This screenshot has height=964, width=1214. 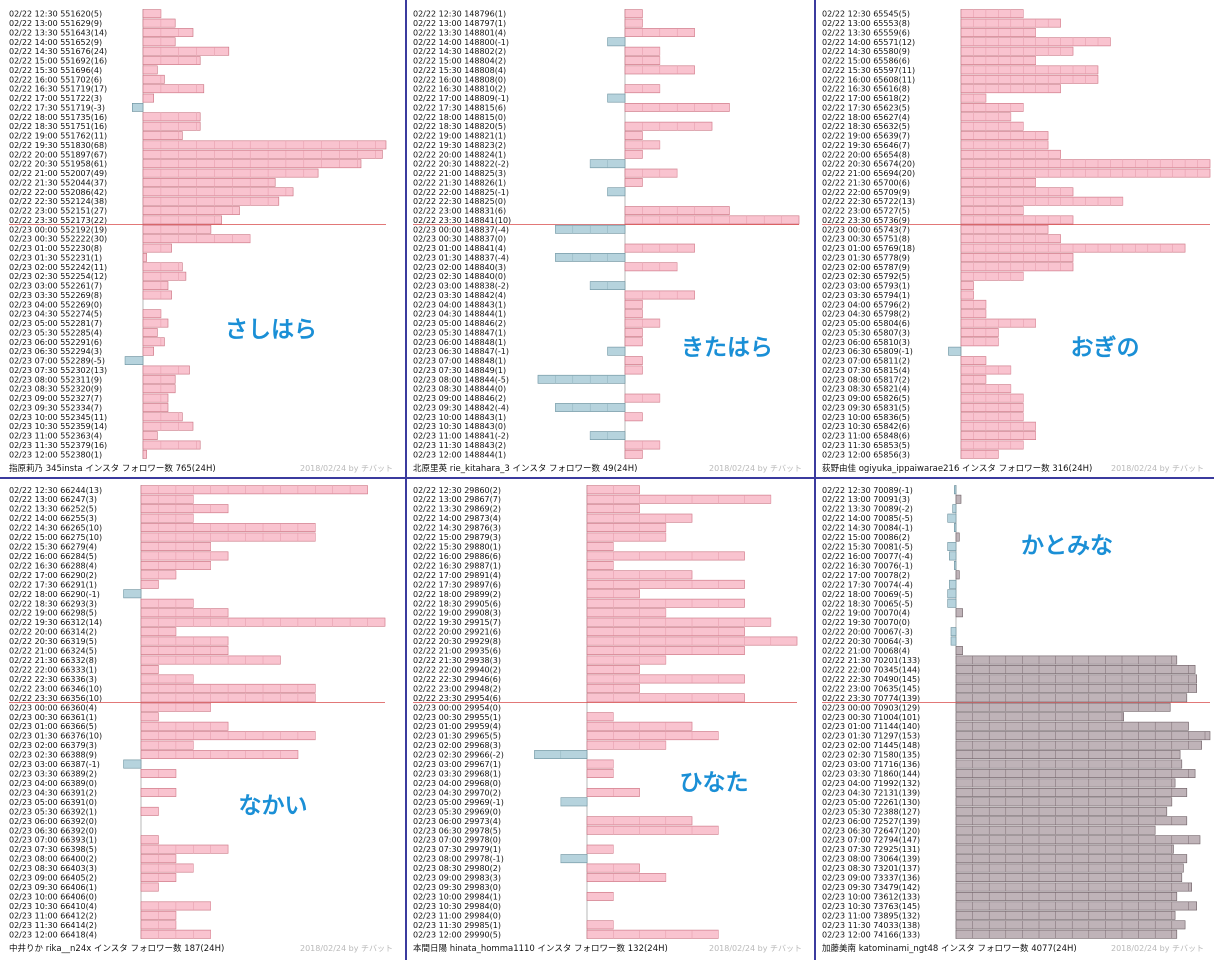 I want to click on tick-label: 02/23 08:00 29978(-1), so click(x=458, y=859).